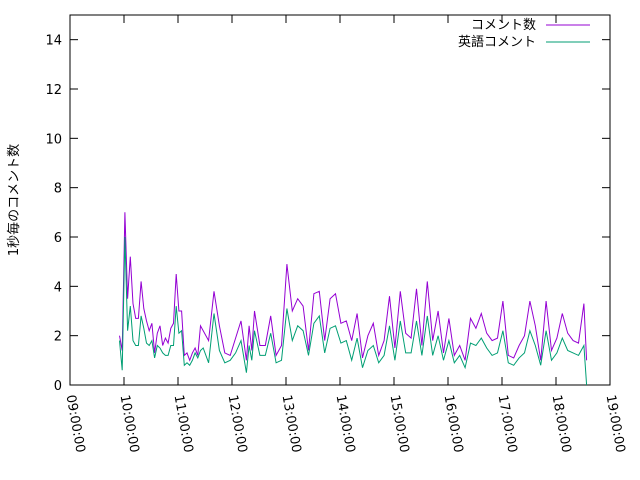 The width and height of the screenshot is (640, 480). What do you see at coordinates (503, 25) in the screenshot?
I see `legend-label-comments: コメント数` at bounding box center [503, 25].